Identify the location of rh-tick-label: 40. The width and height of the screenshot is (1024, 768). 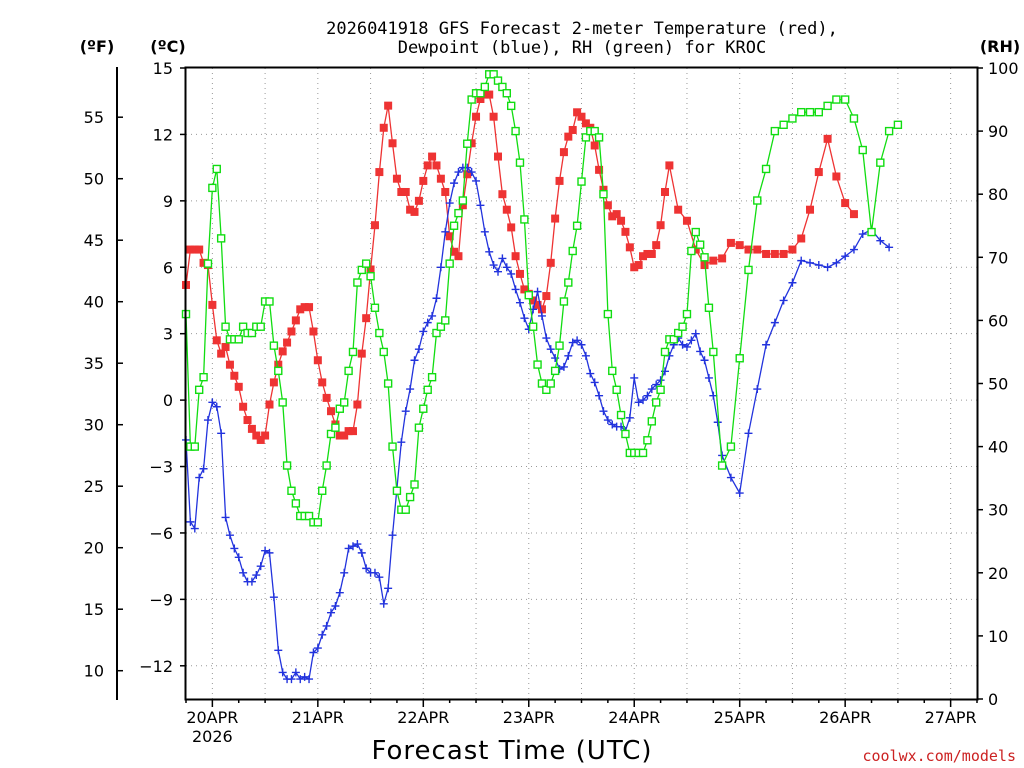
(998, 447).